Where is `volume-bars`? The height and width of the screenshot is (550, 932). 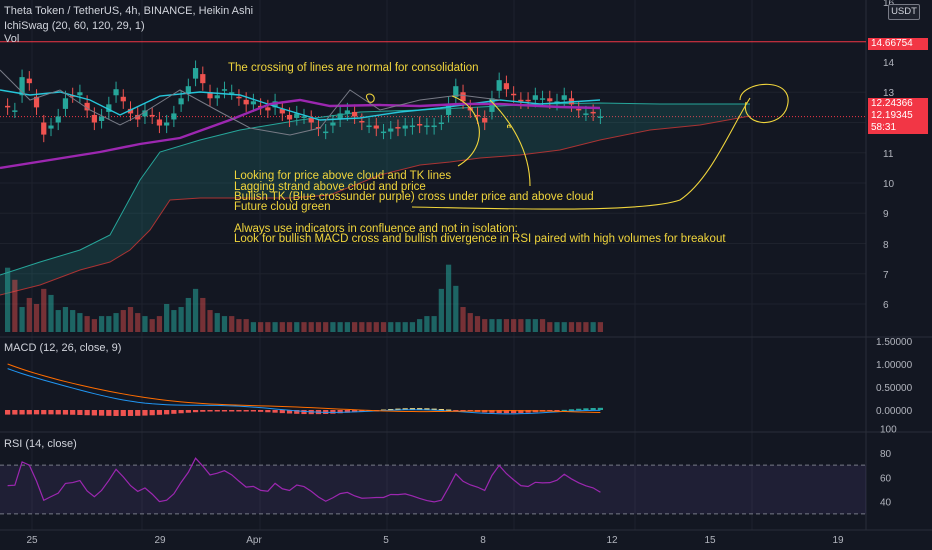 volume-bars is located at coordinates (304, 298).